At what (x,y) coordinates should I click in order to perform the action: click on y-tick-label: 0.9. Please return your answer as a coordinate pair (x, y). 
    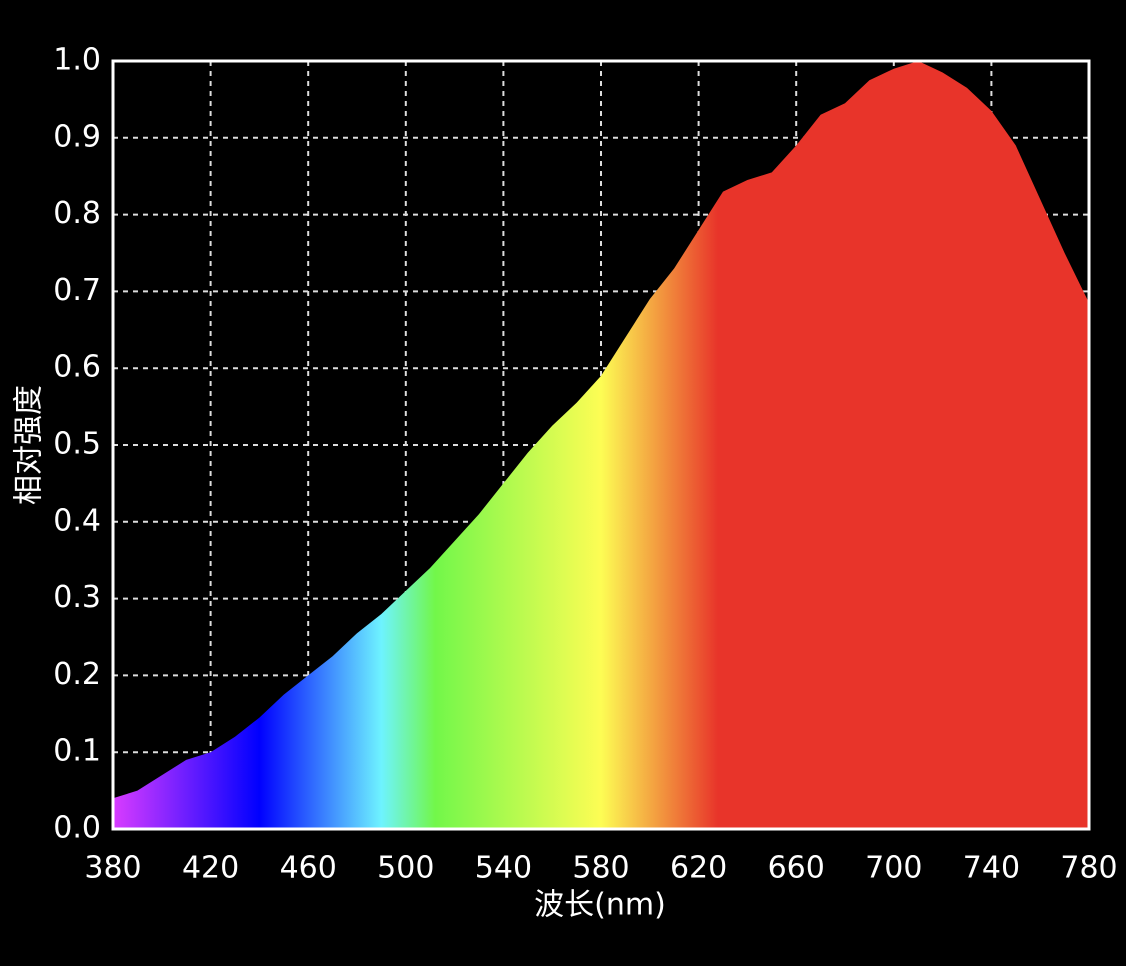
    Looking at the image, I should click on (77, 136).